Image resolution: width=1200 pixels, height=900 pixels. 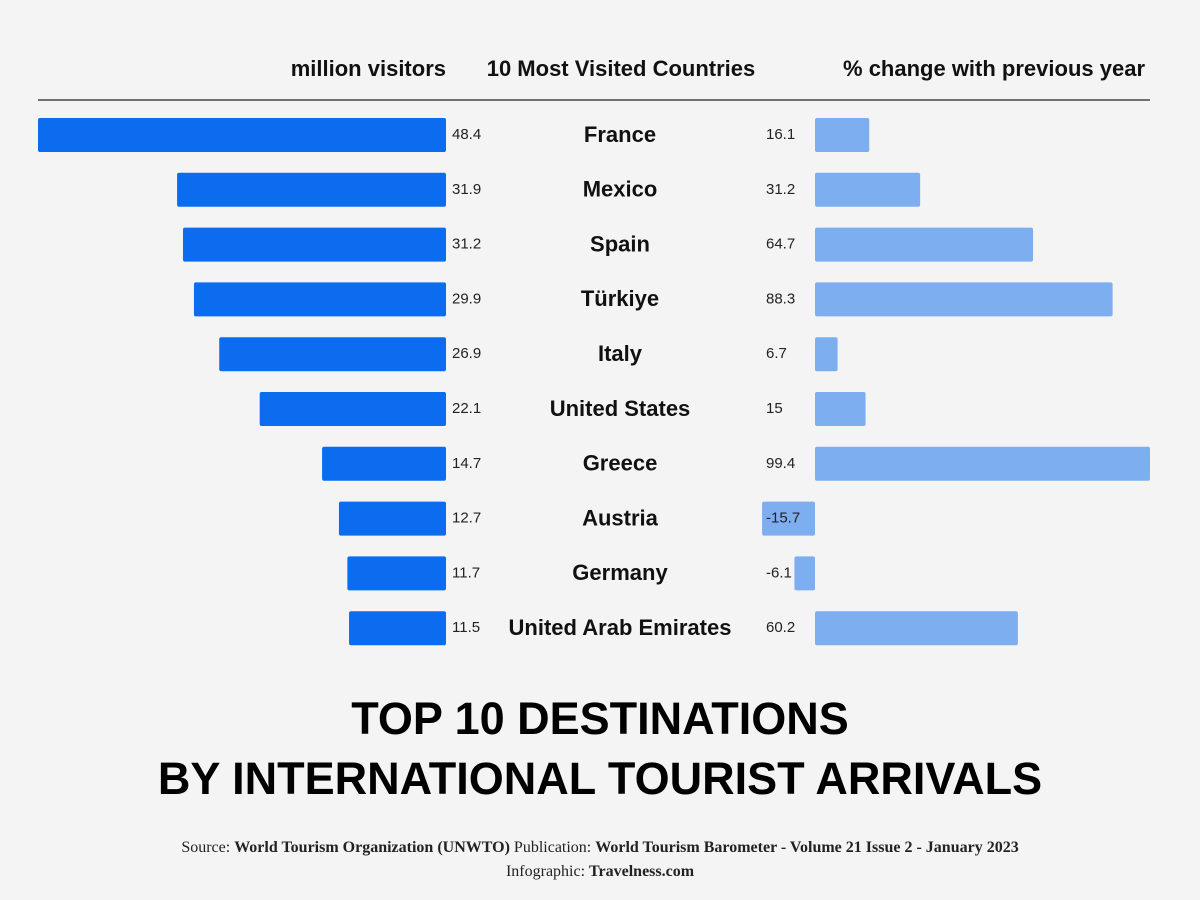 What do you see at coordinates (780, 134) in the screenshot?
I see `value-label: 16.1` at bounding box center [780, 134].